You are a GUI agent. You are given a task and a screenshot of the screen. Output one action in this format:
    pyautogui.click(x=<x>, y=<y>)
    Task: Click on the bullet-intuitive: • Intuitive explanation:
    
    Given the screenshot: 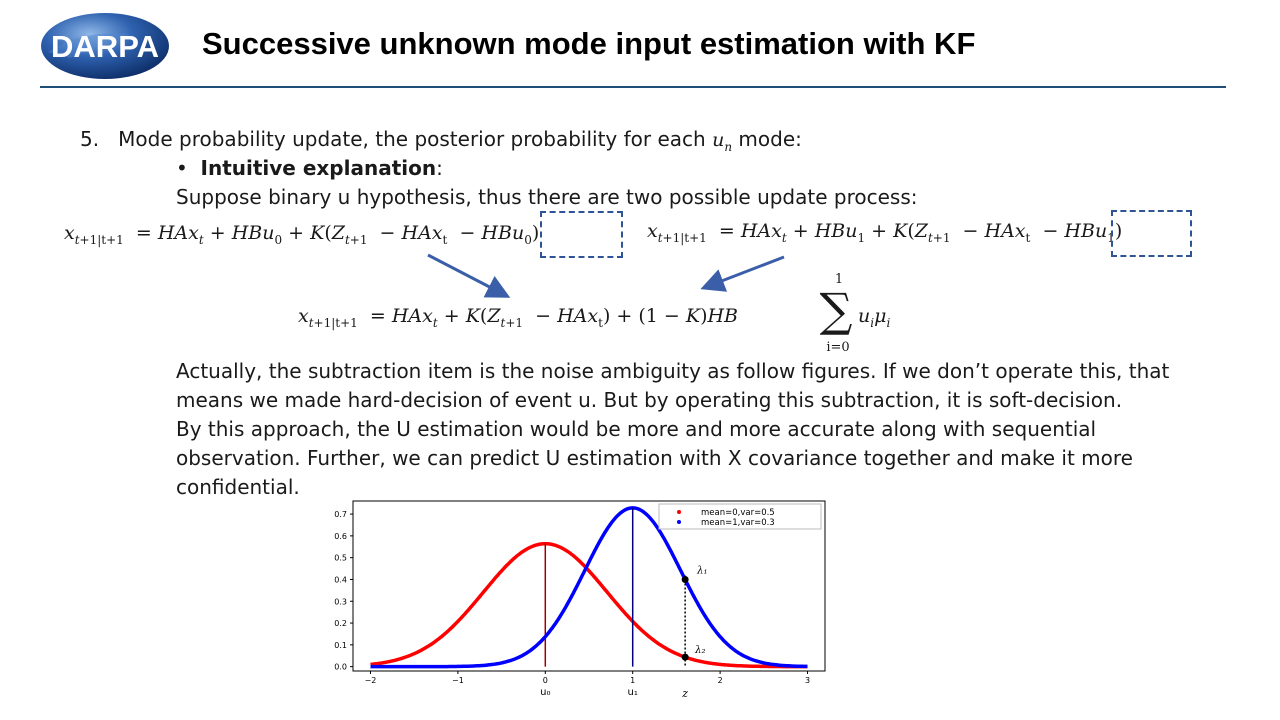 What is the action you would take?
    pyautogui.click(x=309, y=168)
    